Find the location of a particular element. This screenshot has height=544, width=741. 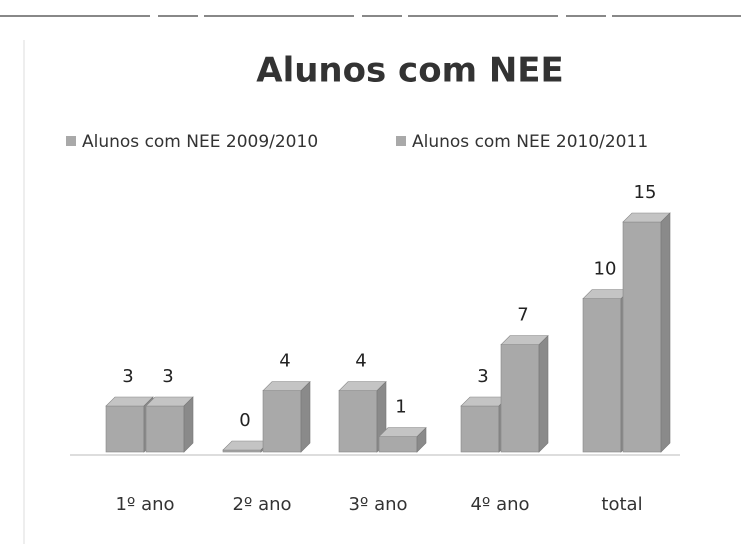

x-tick-label: total is located at coordinates (621, 504).